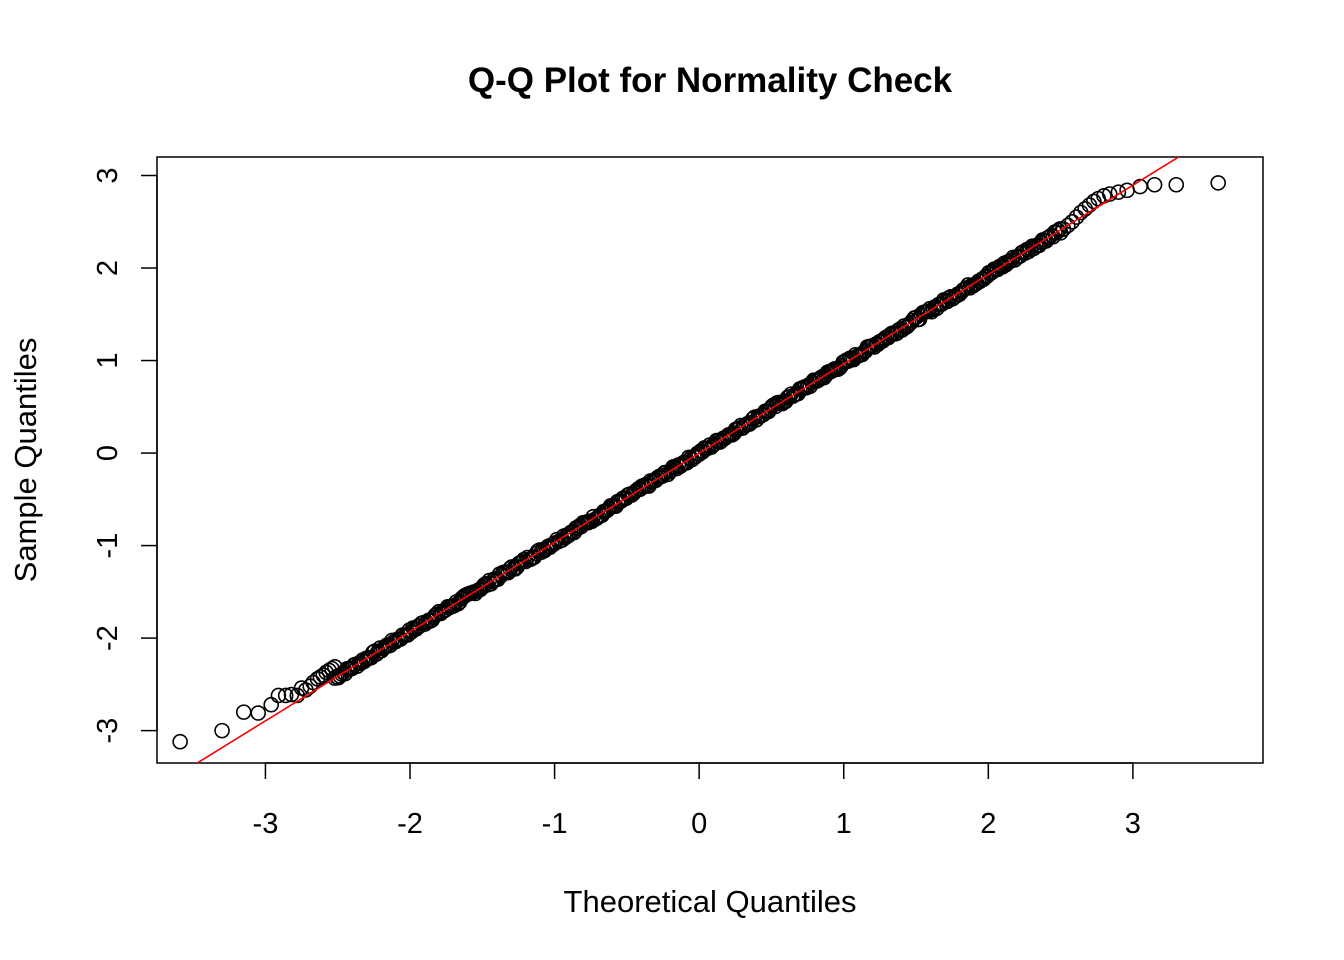 This screenshot has height=960, width=1344. Describe the element at coordinates (108, 638) in the screenshot. I see `y-tick-label: -2` at that location.